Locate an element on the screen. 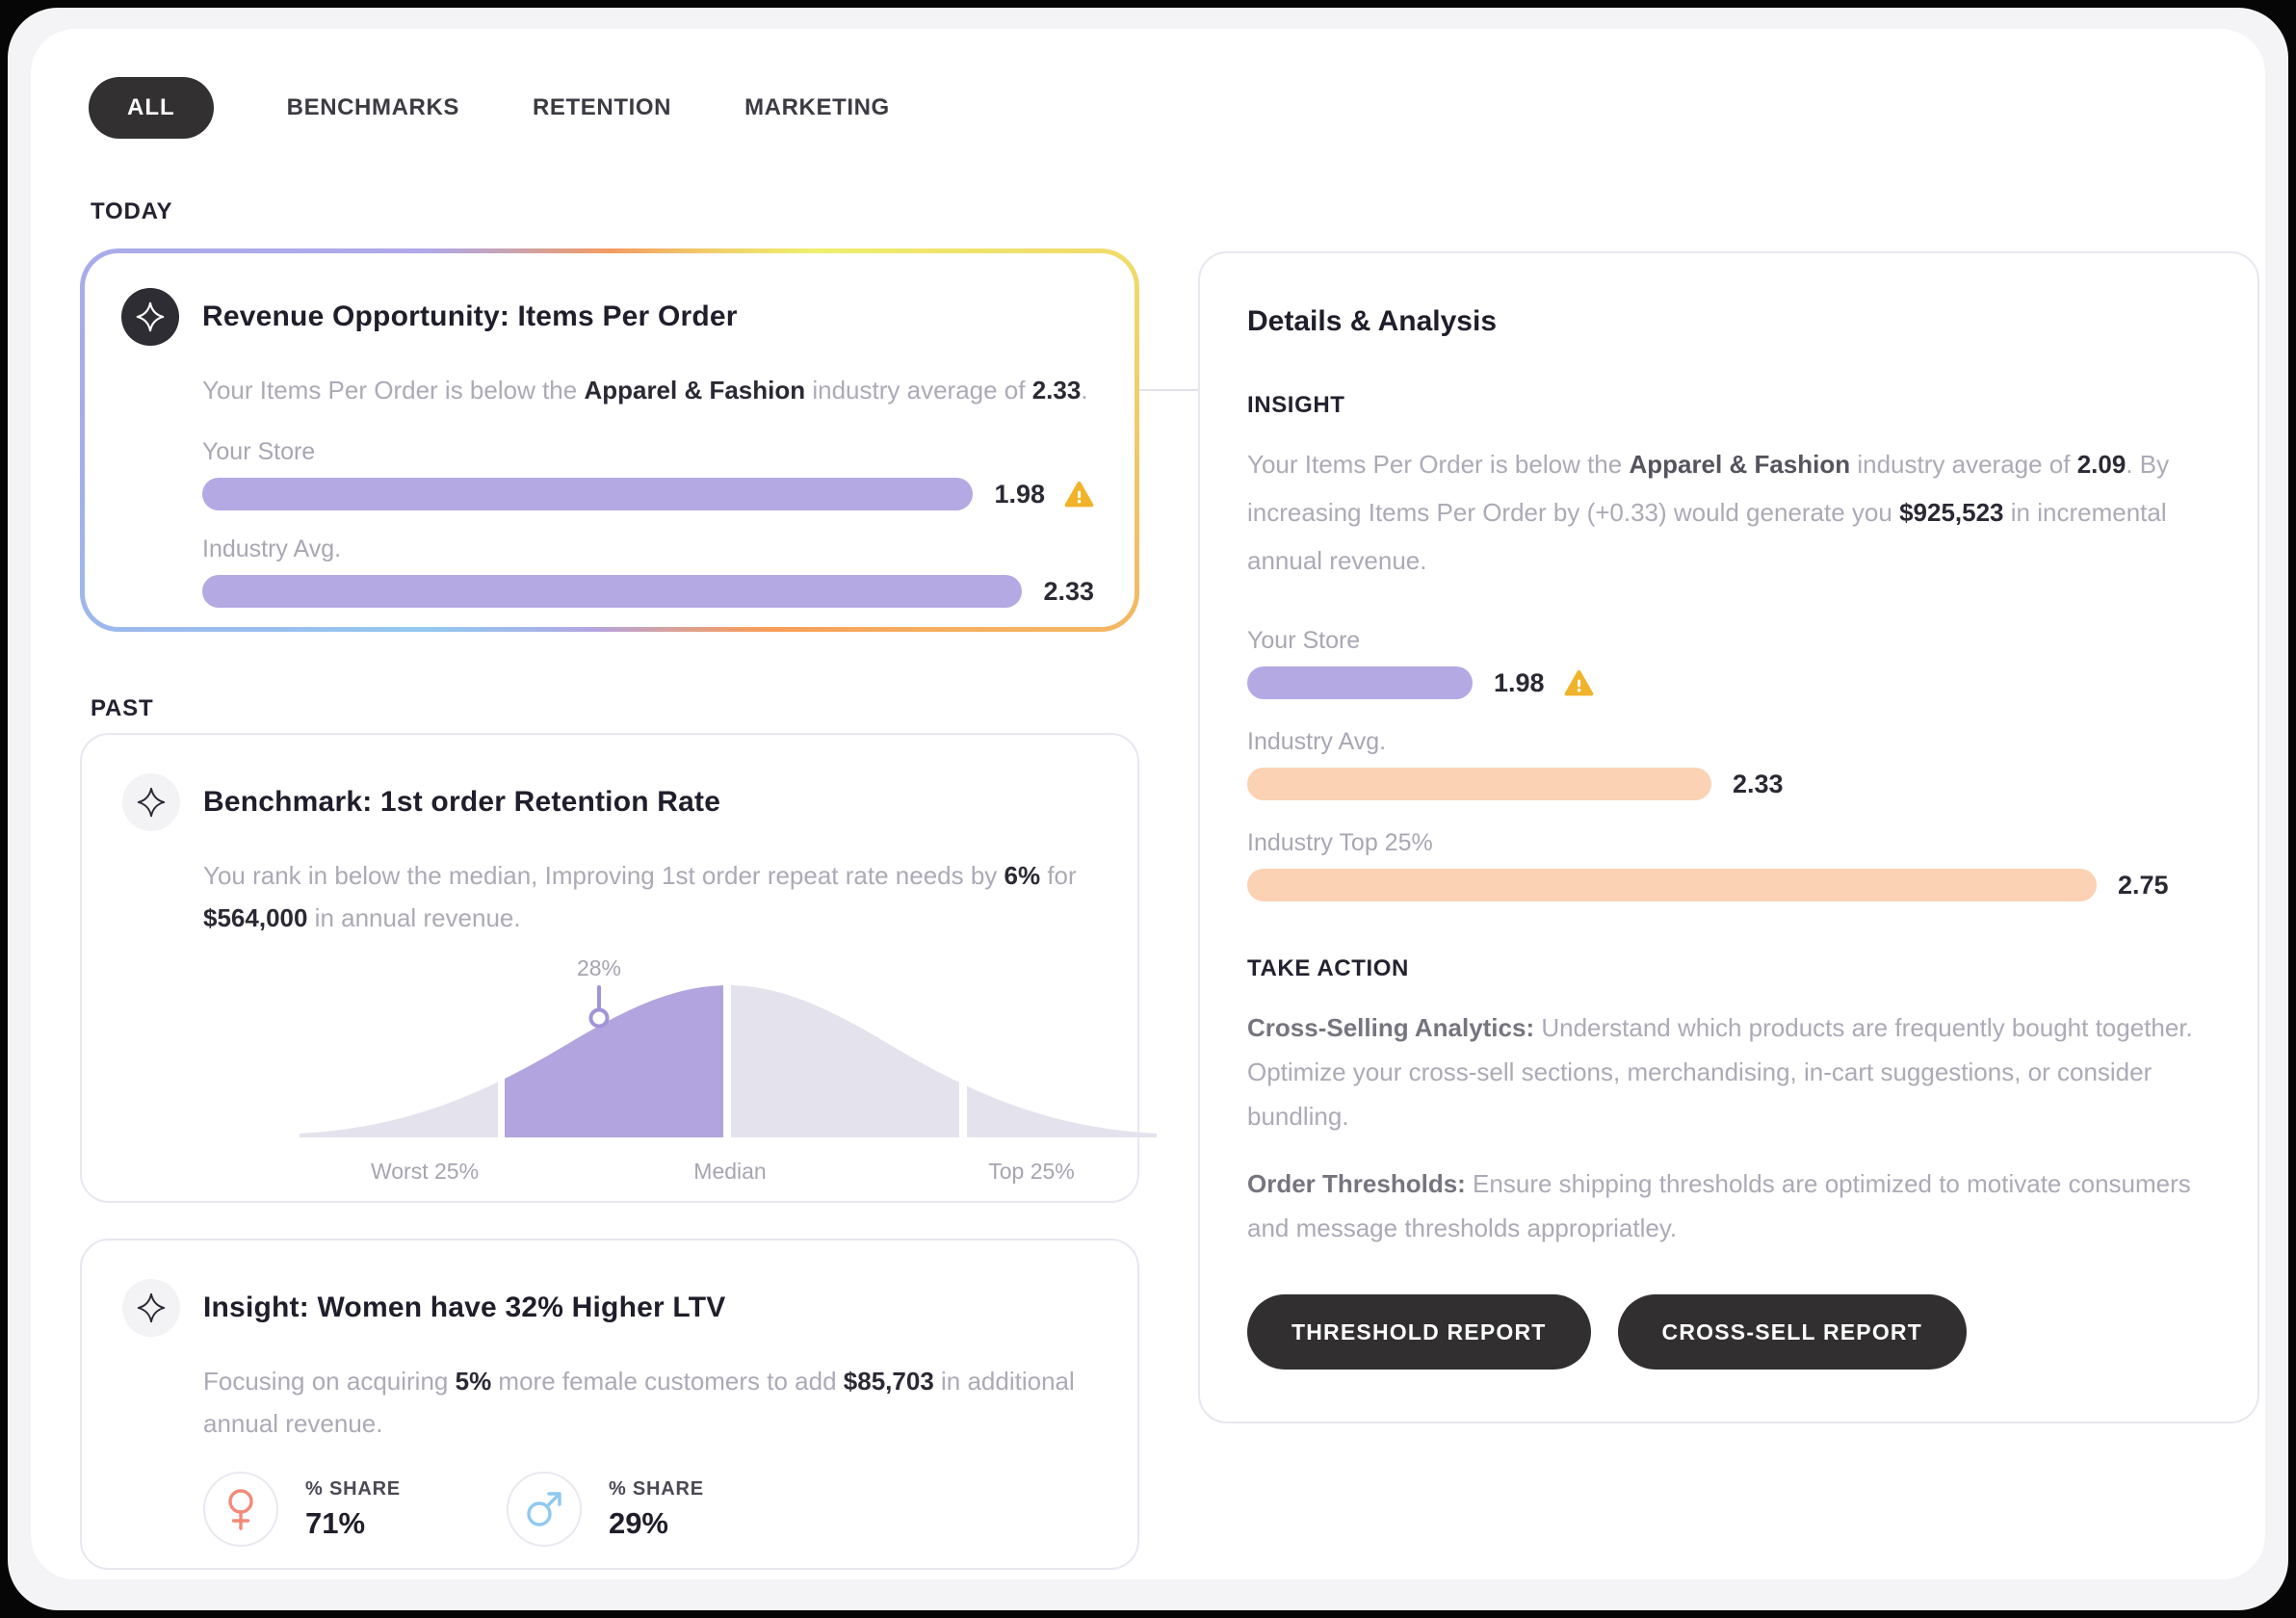  gender-share-stats: % SHARE 71% % SHA is located at coordinates (648, 1509).